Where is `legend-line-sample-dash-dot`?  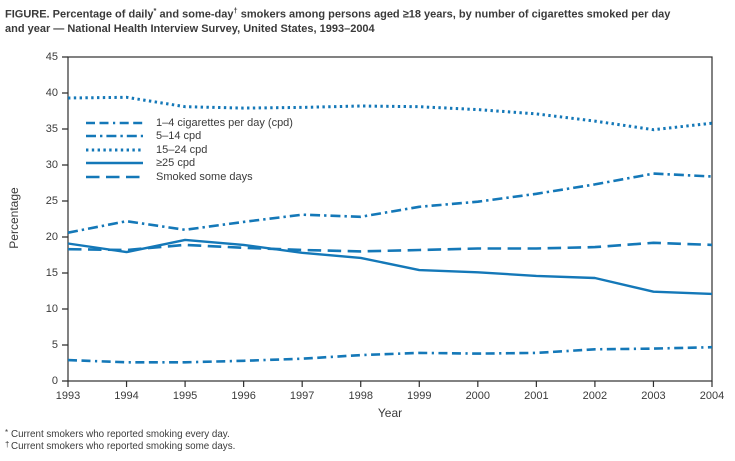 legend-line-sample-dash-dot is located at coordinates (114, 136).